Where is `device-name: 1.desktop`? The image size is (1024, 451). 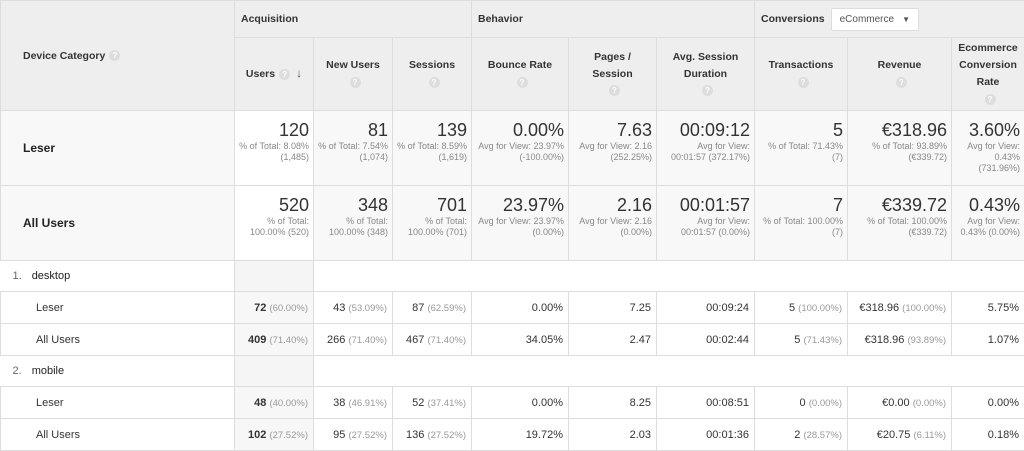
device-name: 1.desktop is located at coordinates (118, 276).